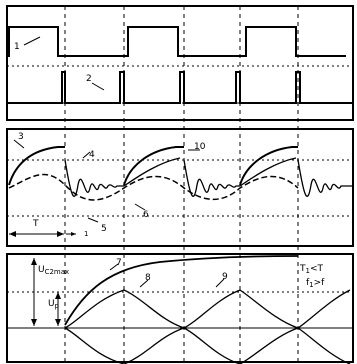  What do you see at coordinates (60, 234) in the screenshot?
I see `period-arrow-head-right` at bounding box center [60, 234].